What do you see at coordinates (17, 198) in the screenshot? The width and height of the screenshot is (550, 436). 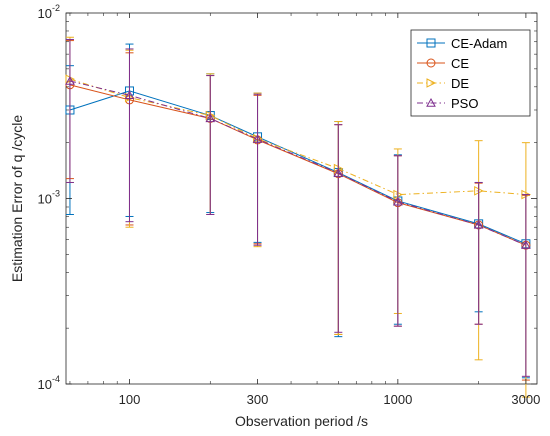 I see `y-axis-label: Estimation Error of q /cycle` at bounding box center [17, 198].